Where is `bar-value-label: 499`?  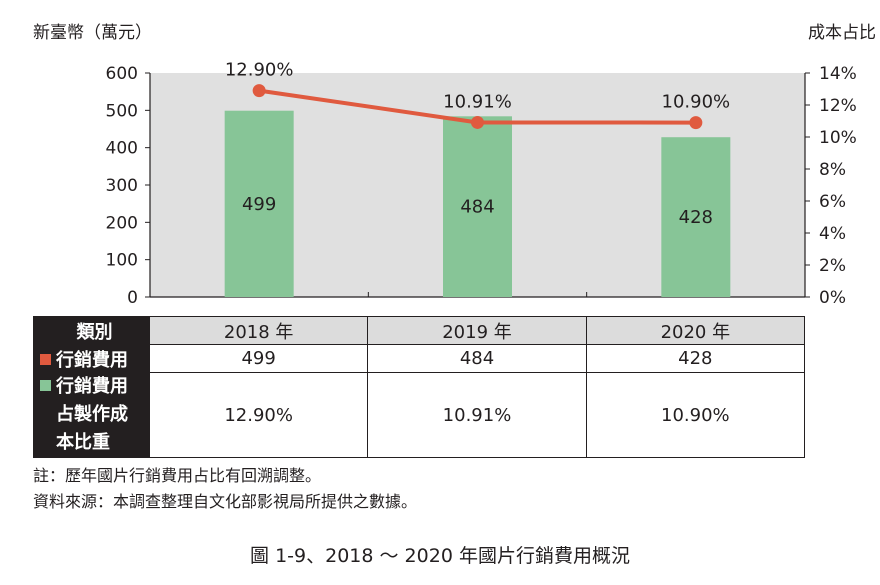
bar-value-label: 499 is located at coordinates (259, 204).